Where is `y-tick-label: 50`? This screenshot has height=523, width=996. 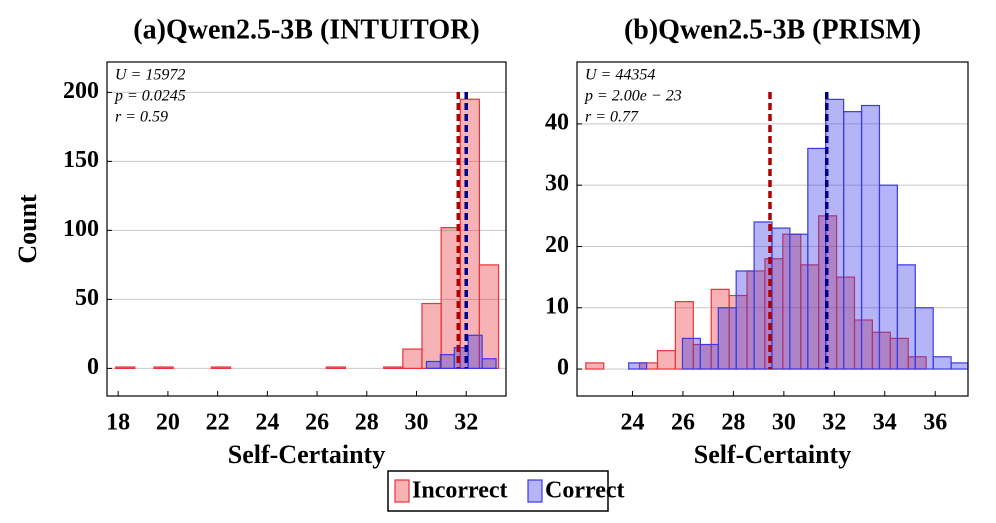 y-tick-label: 50 is located at coordinates (87, 298).